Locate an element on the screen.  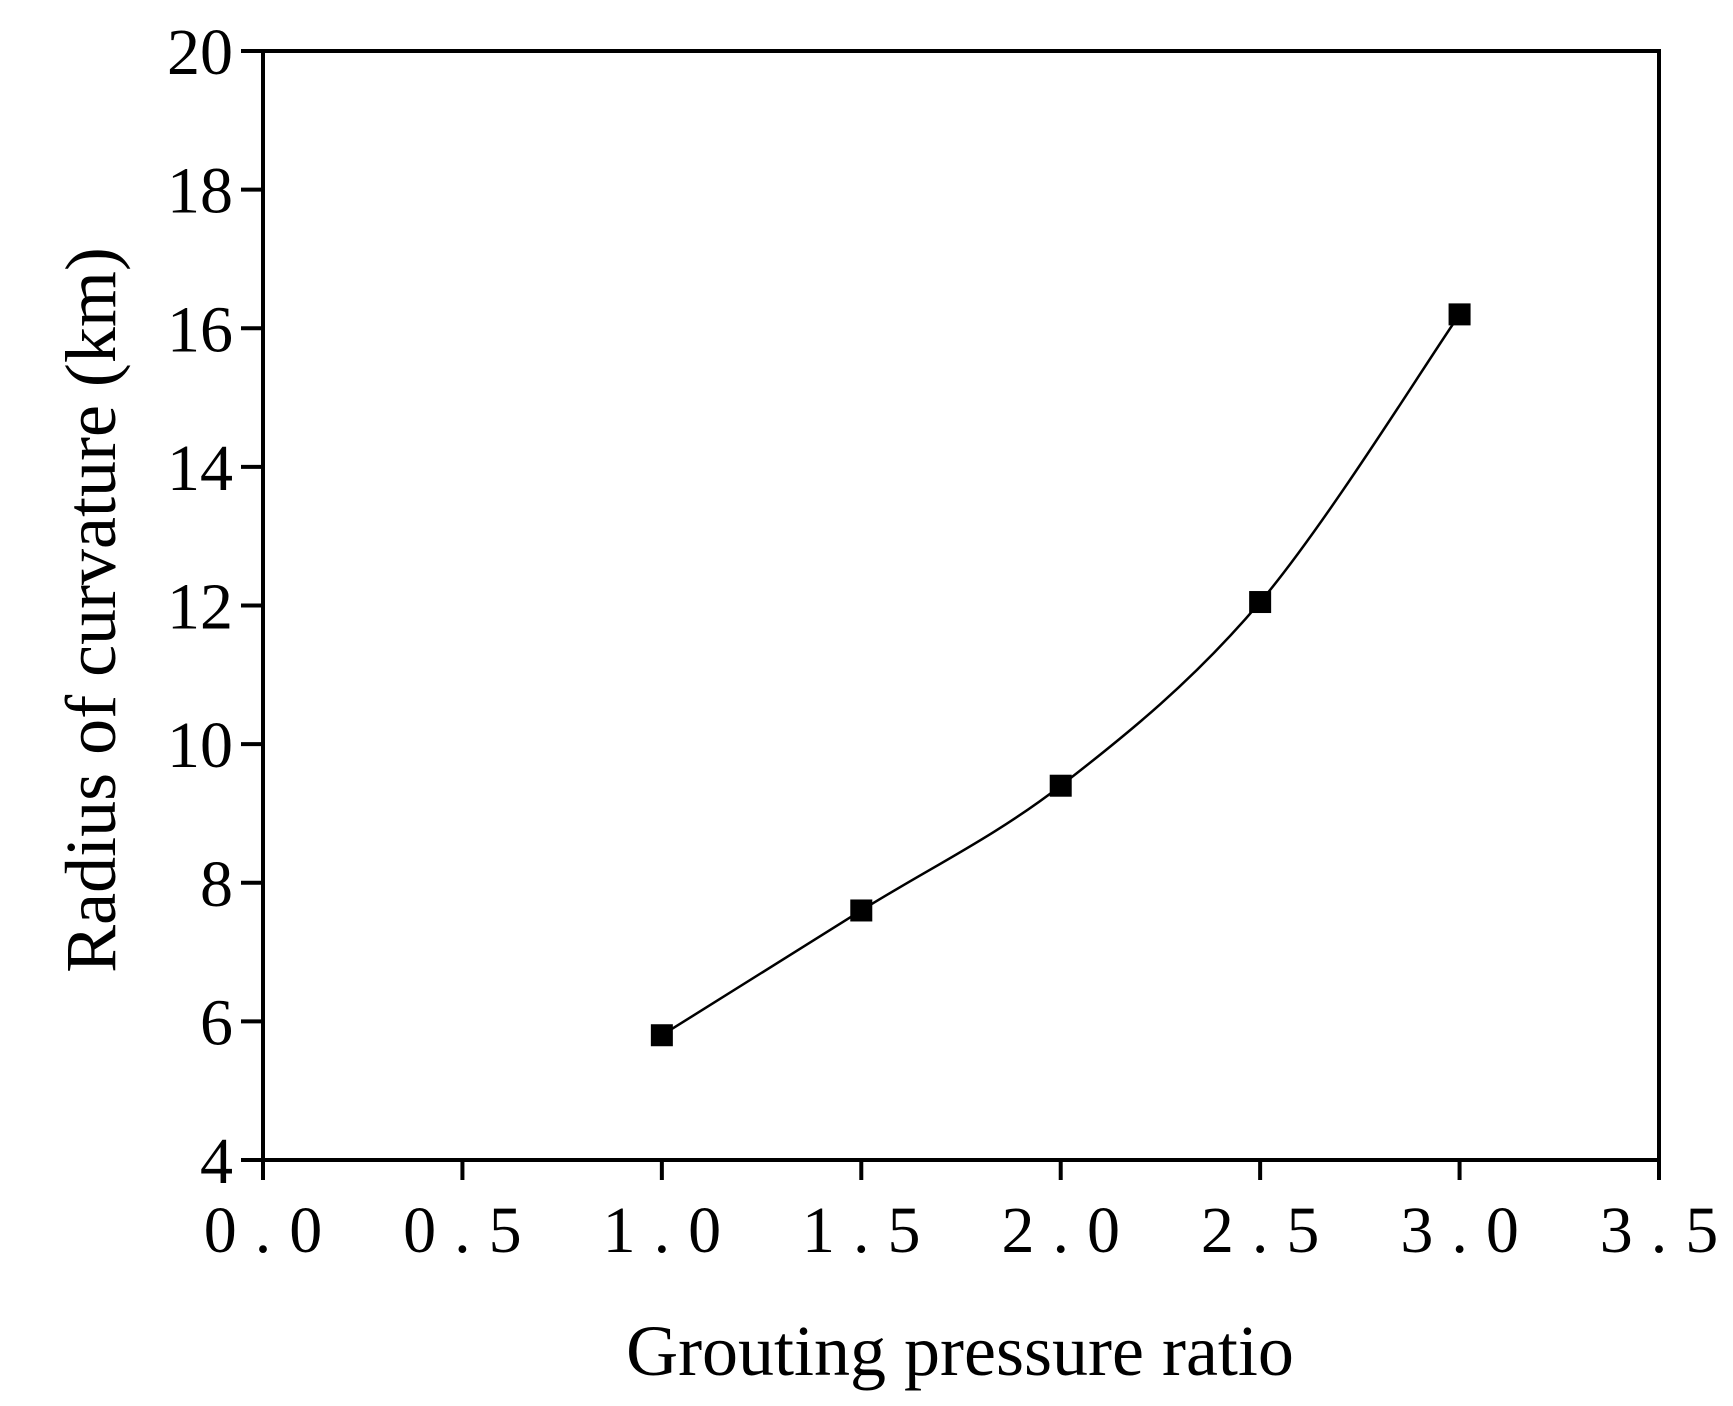
y-tick-label: 14 is located at coordinates (200, 468).